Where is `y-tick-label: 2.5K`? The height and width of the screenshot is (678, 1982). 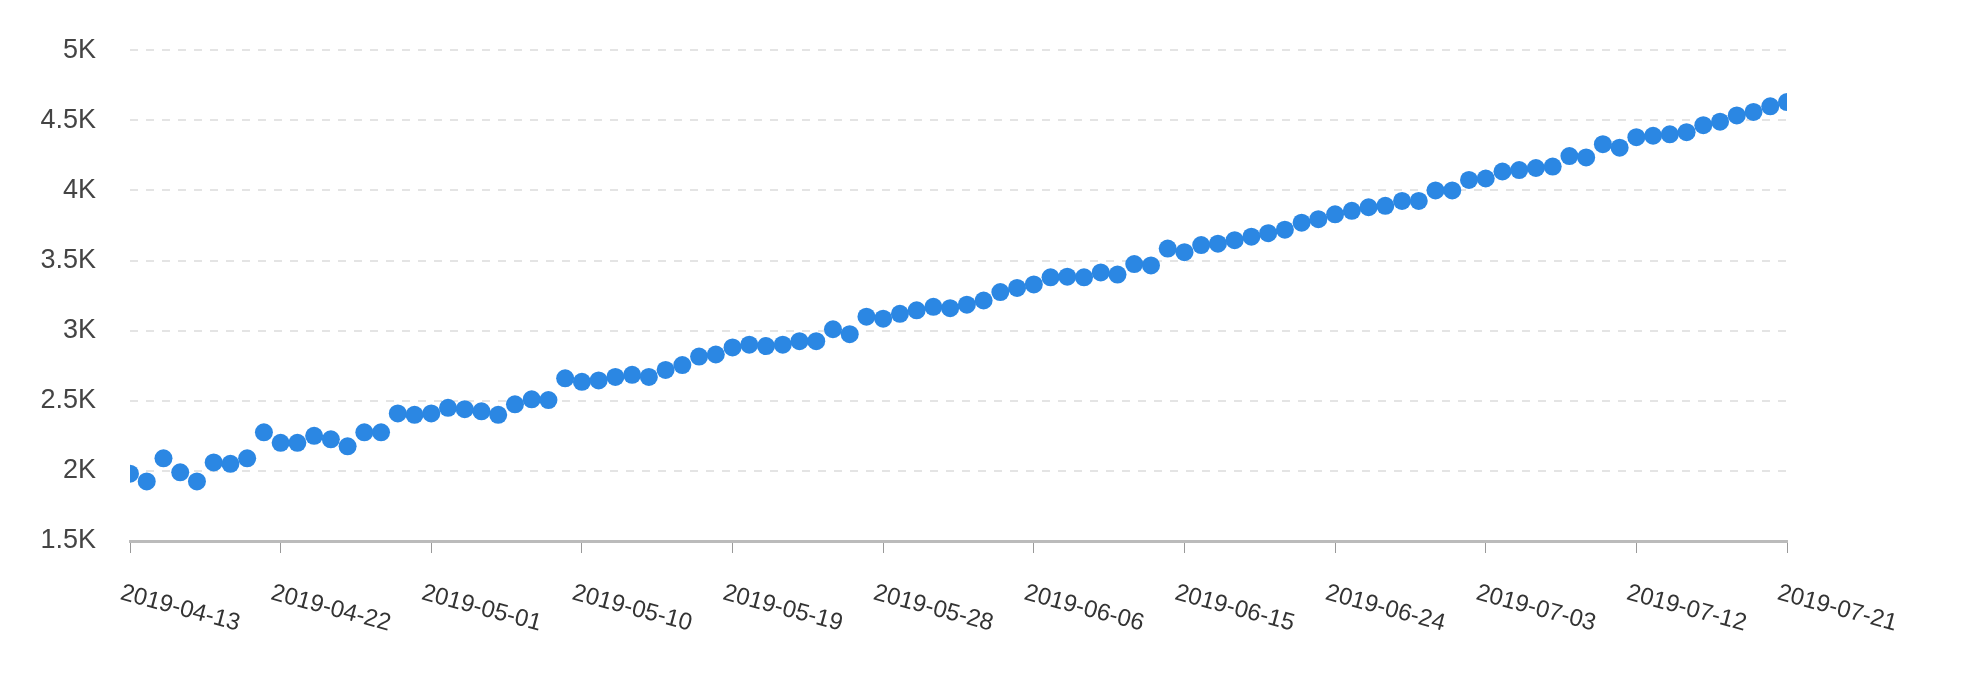
y-tick-label: 2.5K is located at coordinates (68, 399).